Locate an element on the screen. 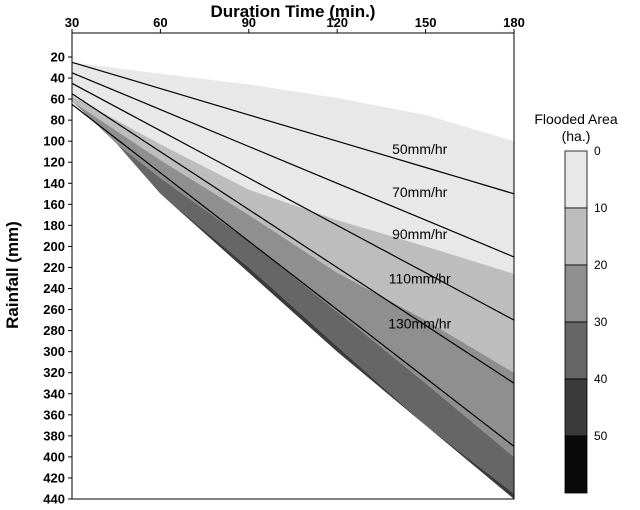  legend-tick-label-0: 0 is located at coordinates (597, 151).